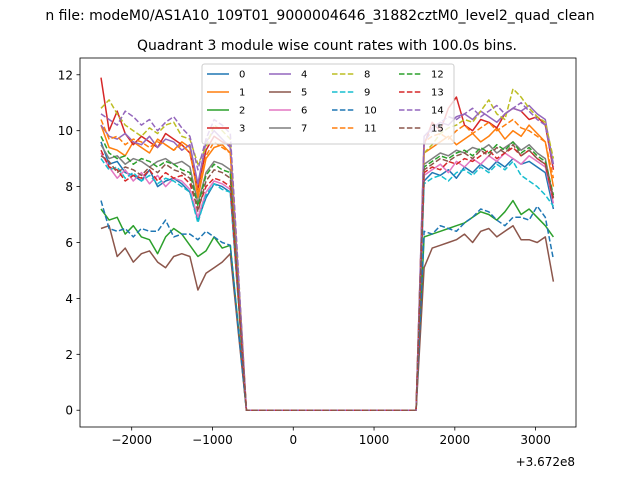 This screenshot has width=640, height=484. Describe the element at coordinates (367, 75) in the screenshot. I see `legend-label-8: 8` at that location.